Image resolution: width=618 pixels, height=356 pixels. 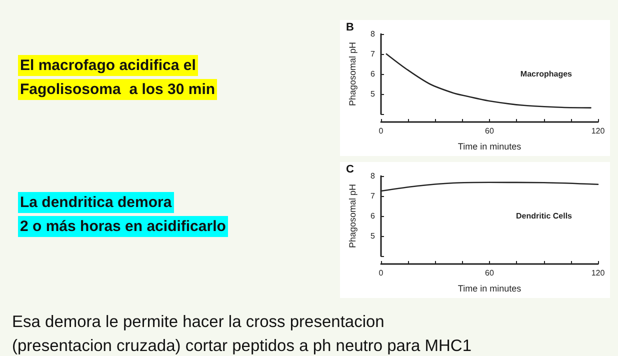 What do you see at coordinates (96, 202) in the screenshot?
I see `text: La dendritica demora` at bounding box center [96, 202].